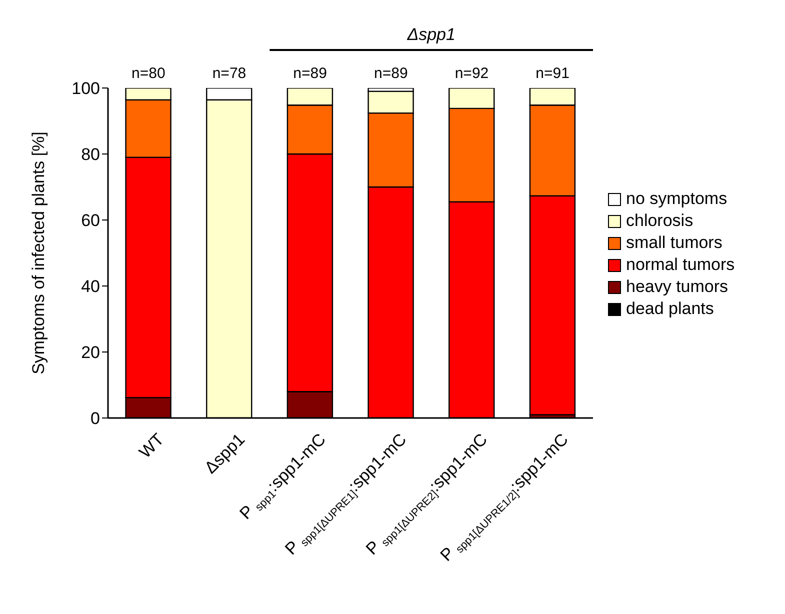 The width and height of the screenshot is (785, 614). Describe the element at coordinates (86, 88) in the screenshot. I see `y-tick-label: 100` at that location.